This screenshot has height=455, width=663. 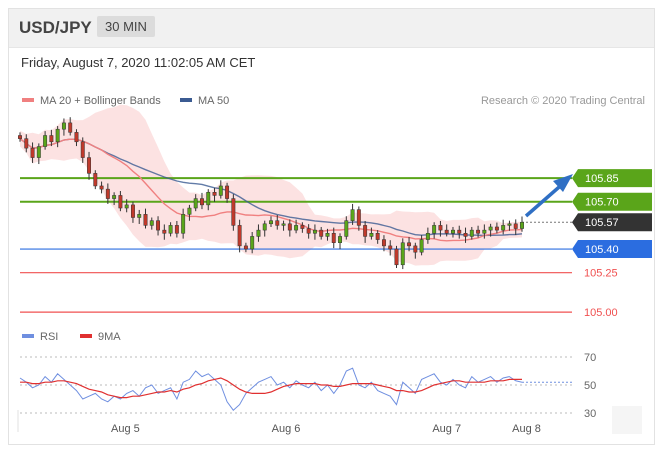 I want to click on rsi-panel: 70 50 30, so click(x=307, y=386).